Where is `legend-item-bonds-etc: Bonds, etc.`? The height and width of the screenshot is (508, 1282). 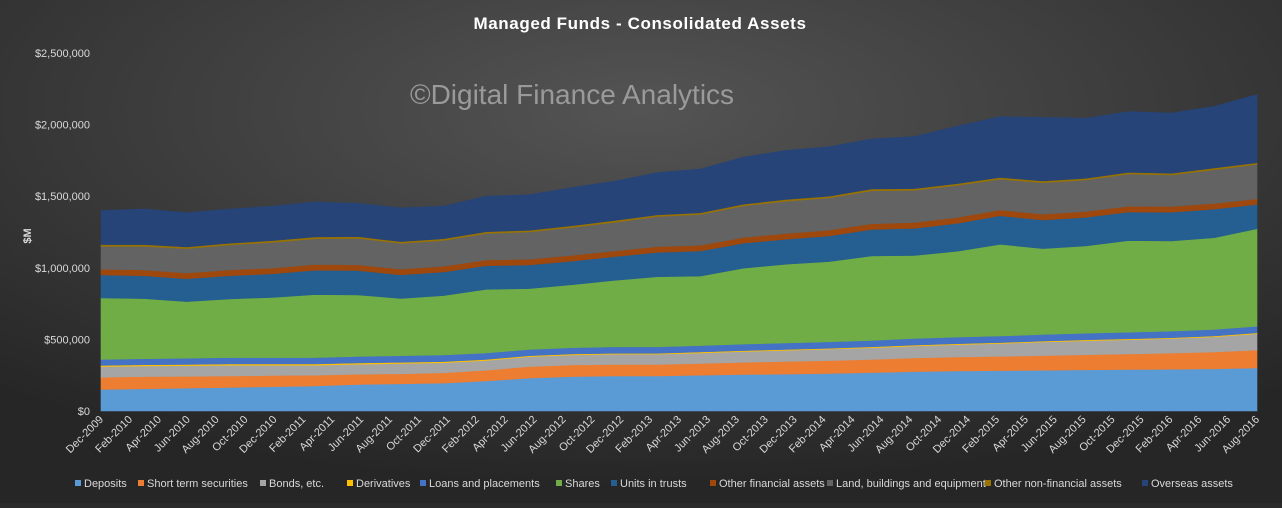 legend-item-bonds-etc: Bonds, etc. is located at coordinates (292, 484).